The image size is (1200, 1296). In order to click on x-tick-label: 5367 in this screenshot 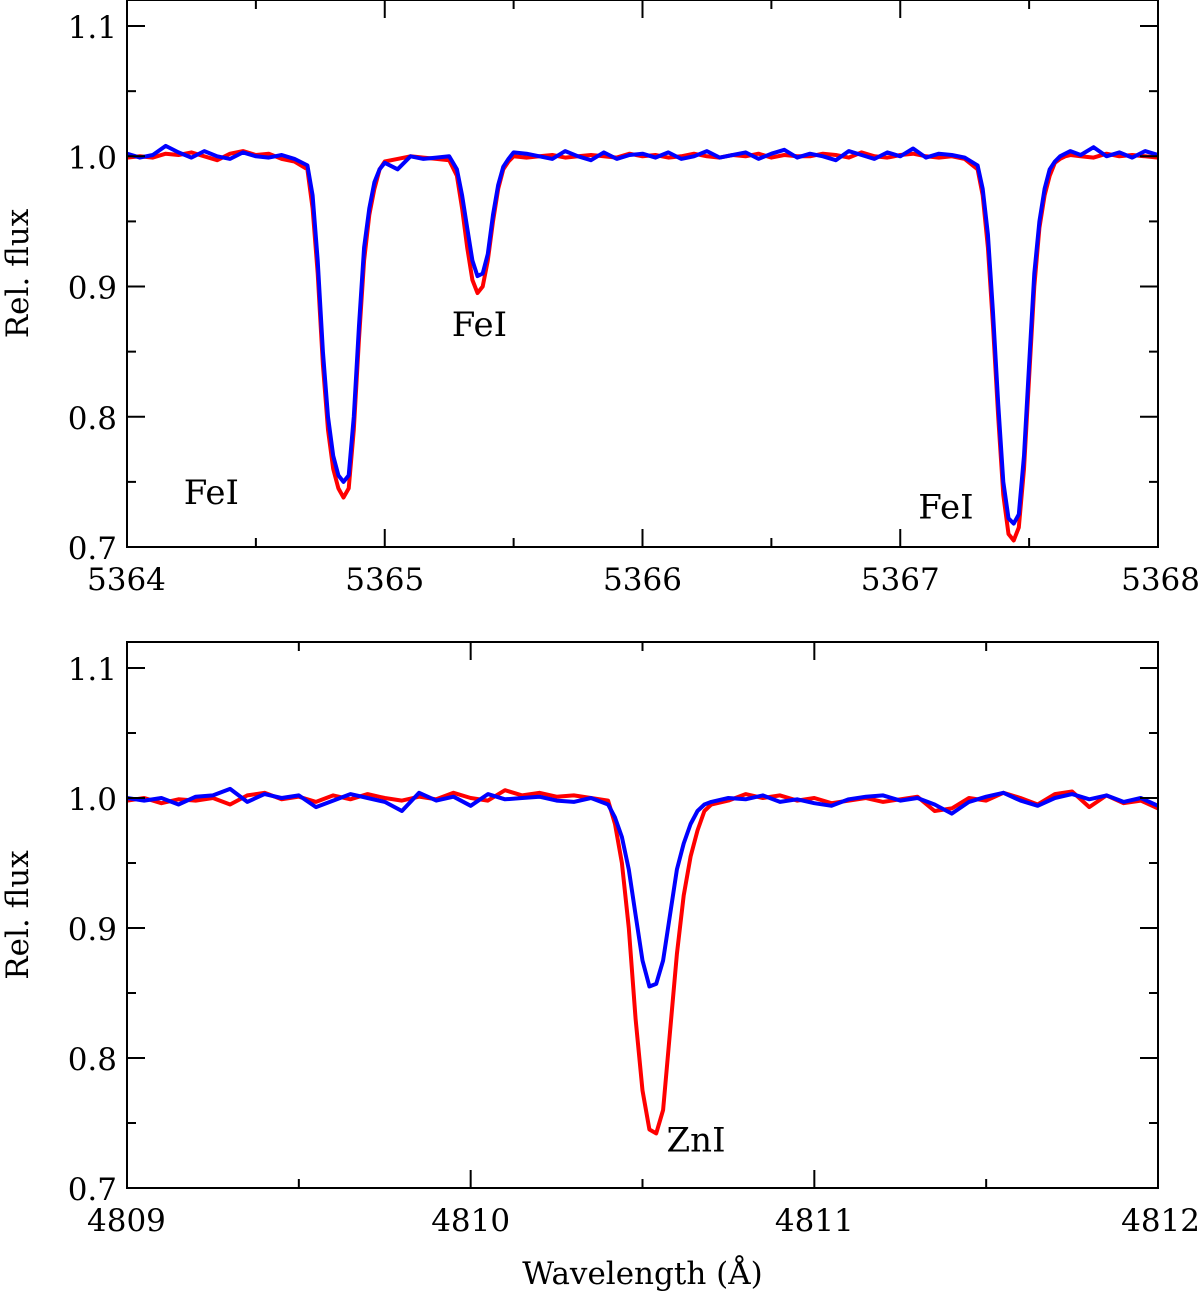, I will do `click(900, 580)`.